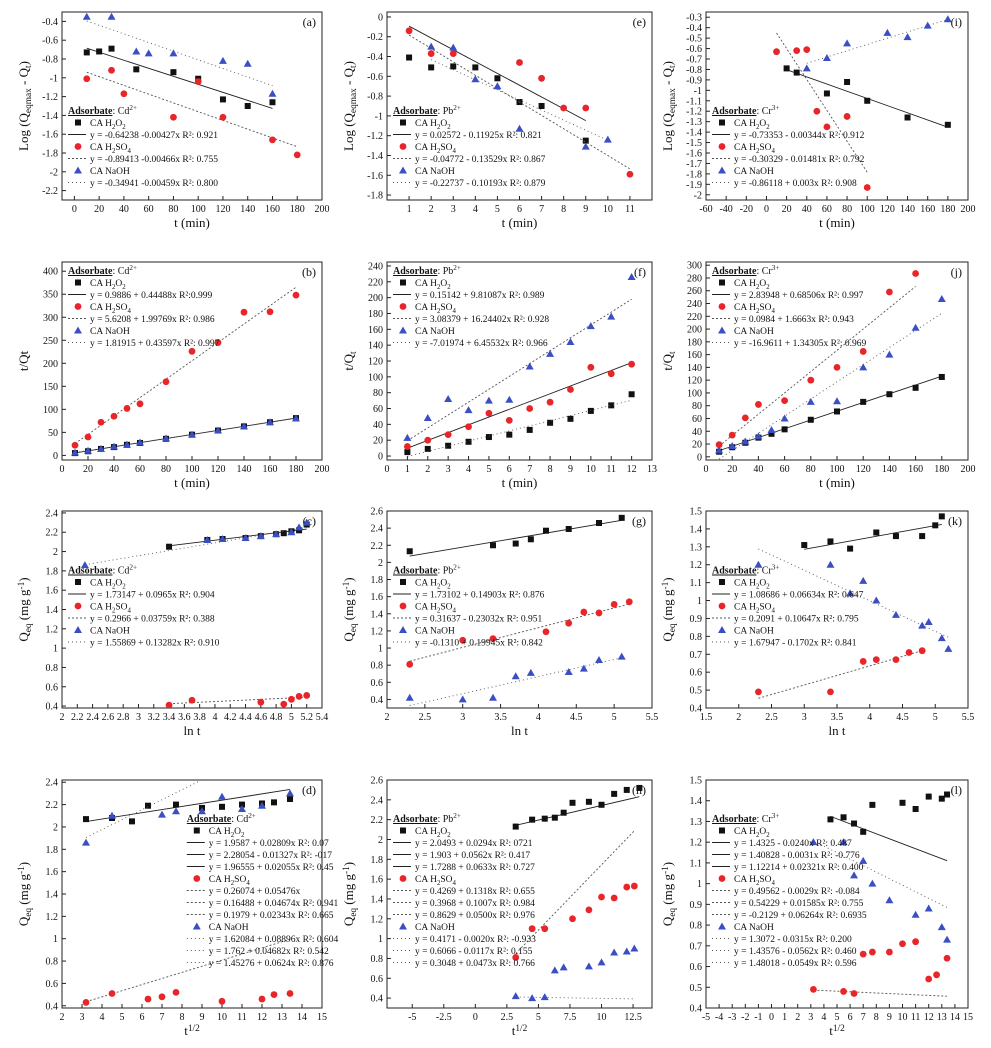  I want to click on y-axis-label: t/Qt, so click(669, 361).